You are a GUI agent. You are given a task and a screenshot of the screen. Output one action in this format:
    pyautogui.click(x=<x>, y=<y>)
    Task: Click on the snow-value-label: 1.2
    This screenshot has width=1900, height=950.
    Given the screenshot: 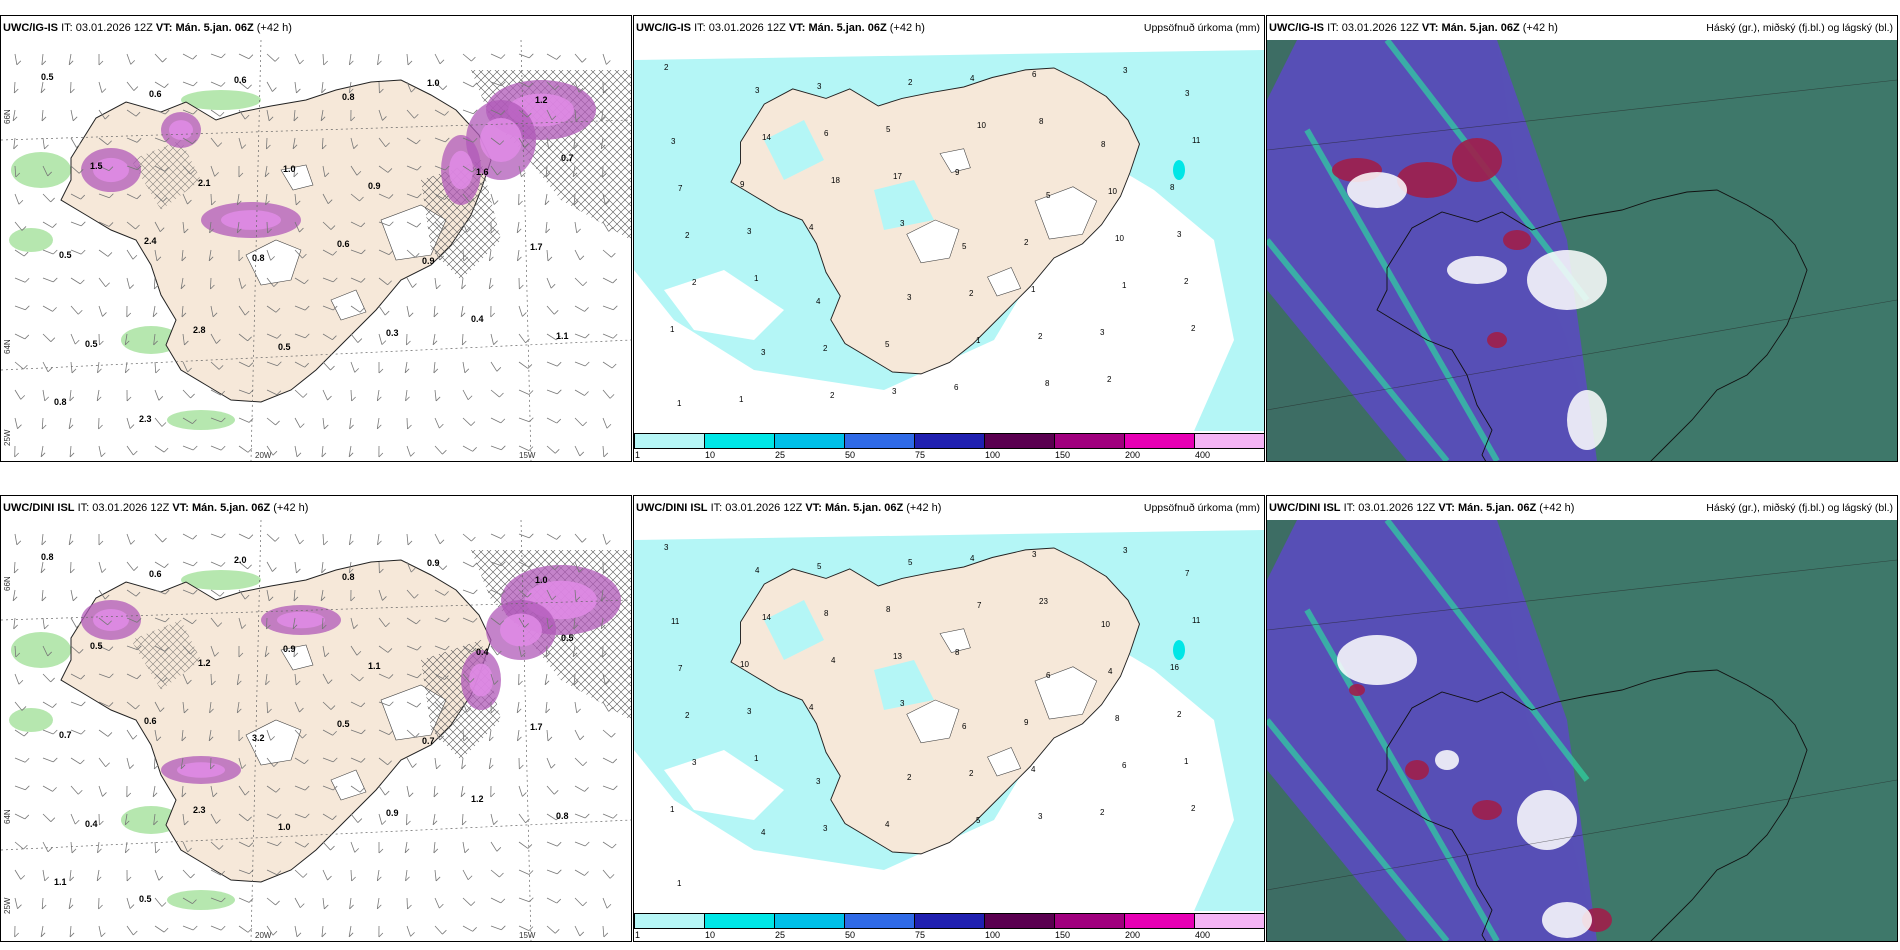 What is the action you would take?
    pyautogui.click(x=204, y=663)
    